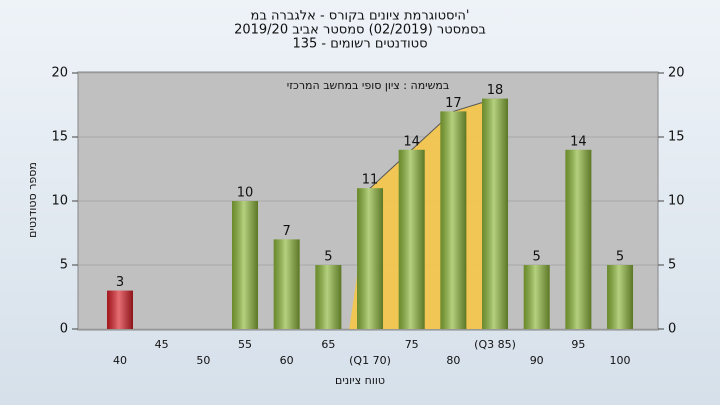 The height and width of the screenshot is (405, 720). Describe the element at coordinates (360, 380) in the screenshot. I see `x-axis-label: טווח ציונים` at that location.